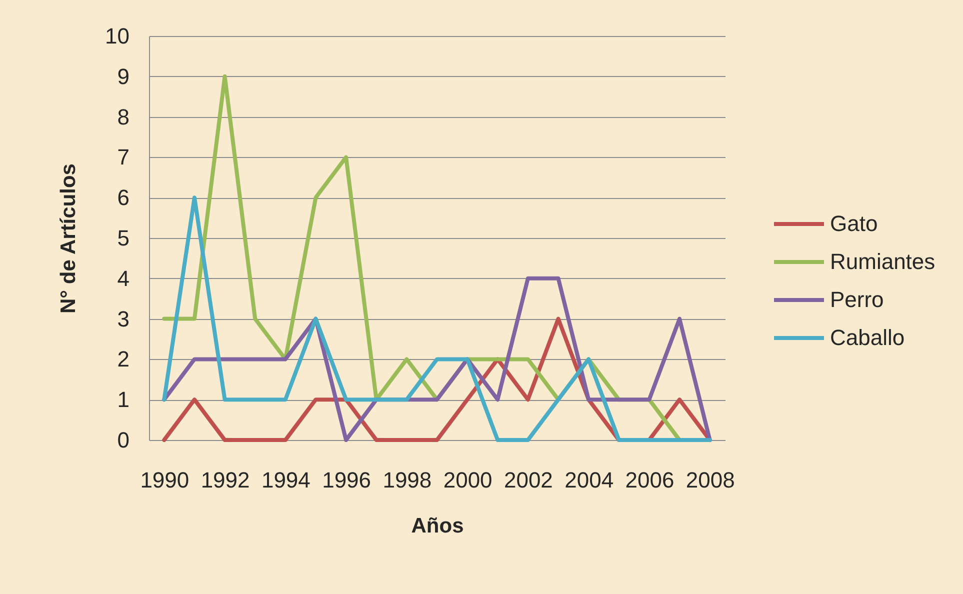  I want to click on x-tick-label: 2006, so click(649, 480).